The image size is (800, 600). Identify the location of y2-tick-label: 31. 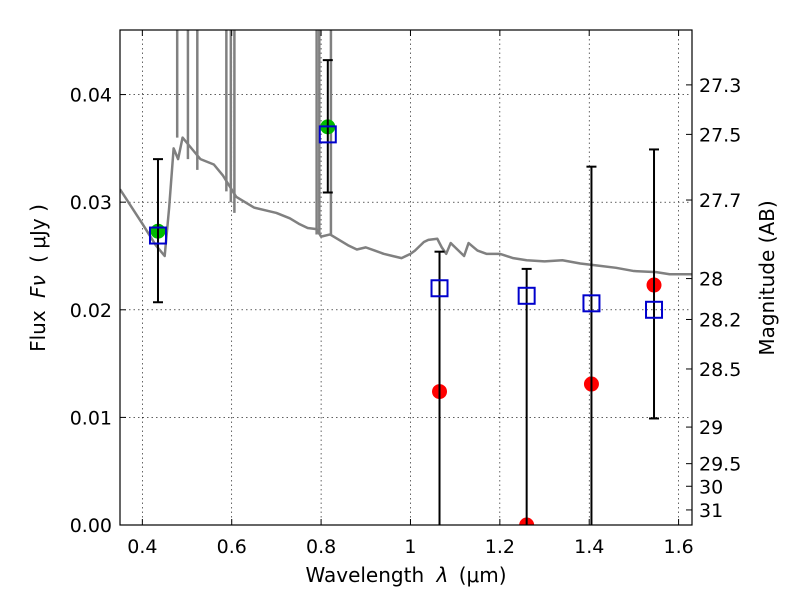
(711, 511).